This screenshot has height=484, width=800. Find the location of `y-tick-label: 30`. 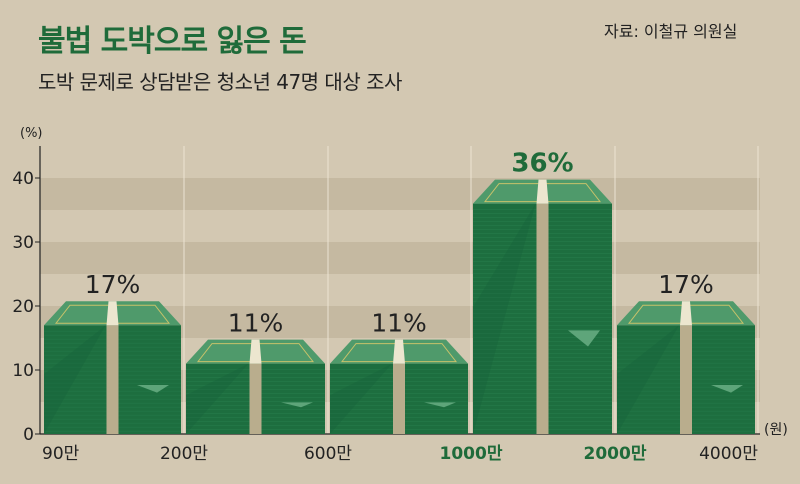

y-tick-label: 30 is located at coordinates (23, 243).